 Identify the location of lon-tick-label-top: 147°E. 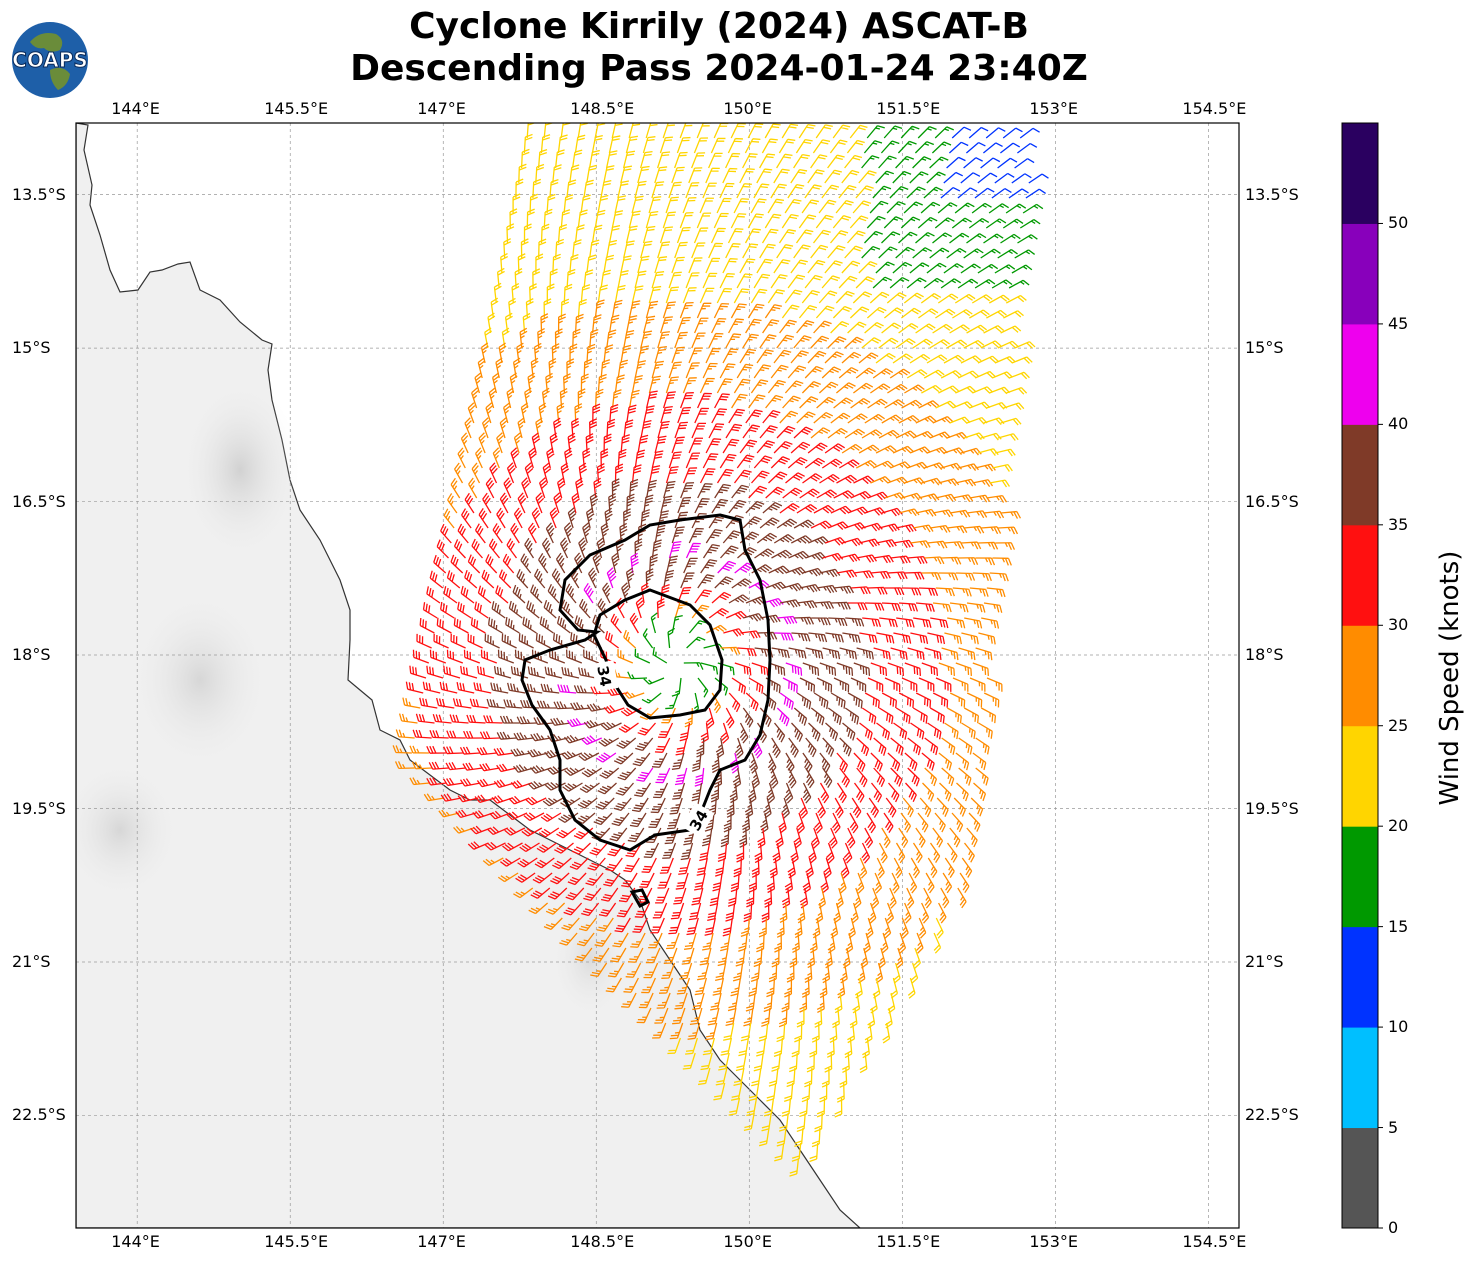
(441, 108).